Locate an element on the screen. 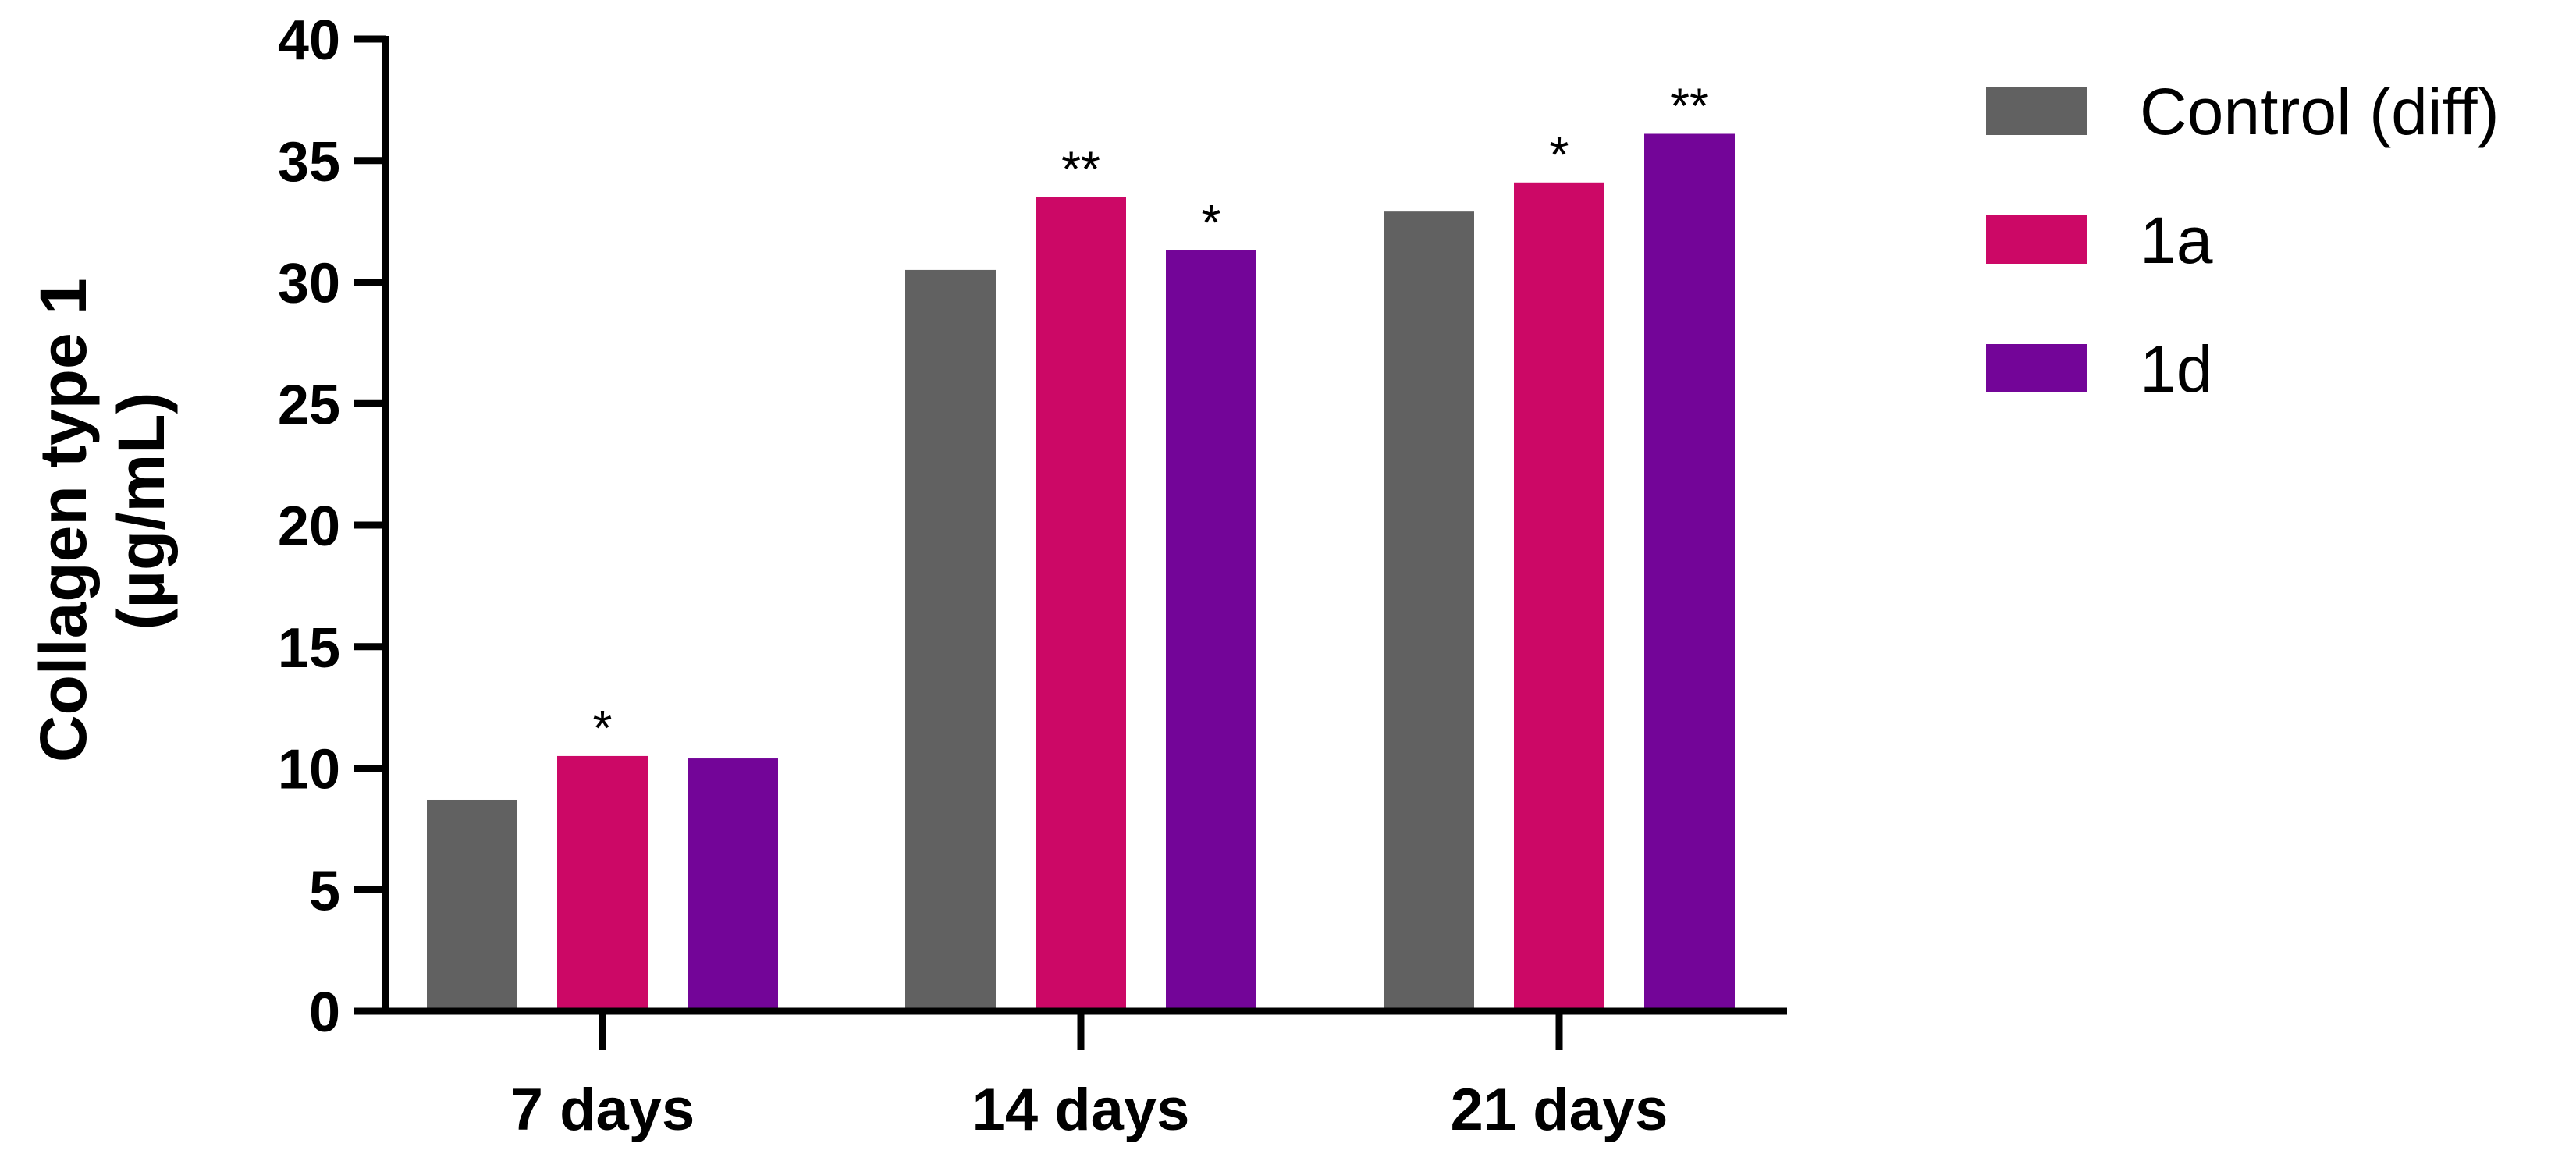 The image size is (2576, 1154). y-tick-label: 20 is located at coordinates (309, 526).